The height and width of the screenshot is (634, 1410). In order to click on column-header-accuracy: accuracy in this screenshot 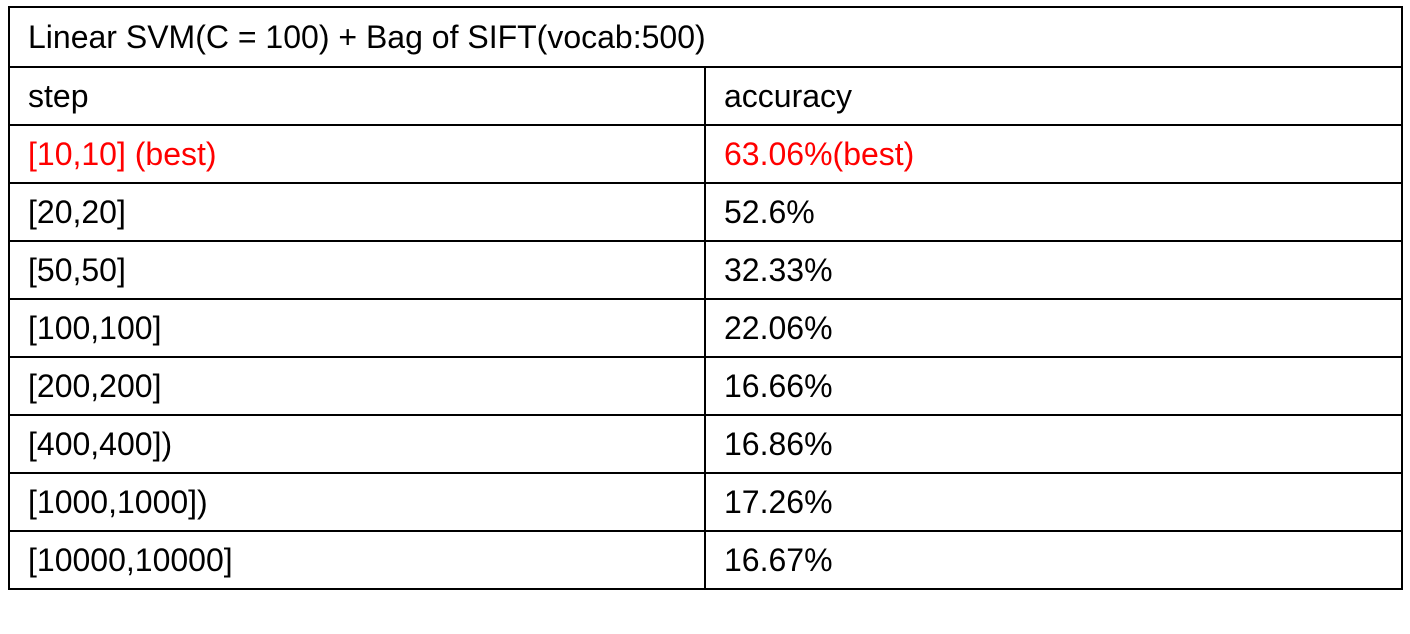, I will do `click(1053, 96)`.